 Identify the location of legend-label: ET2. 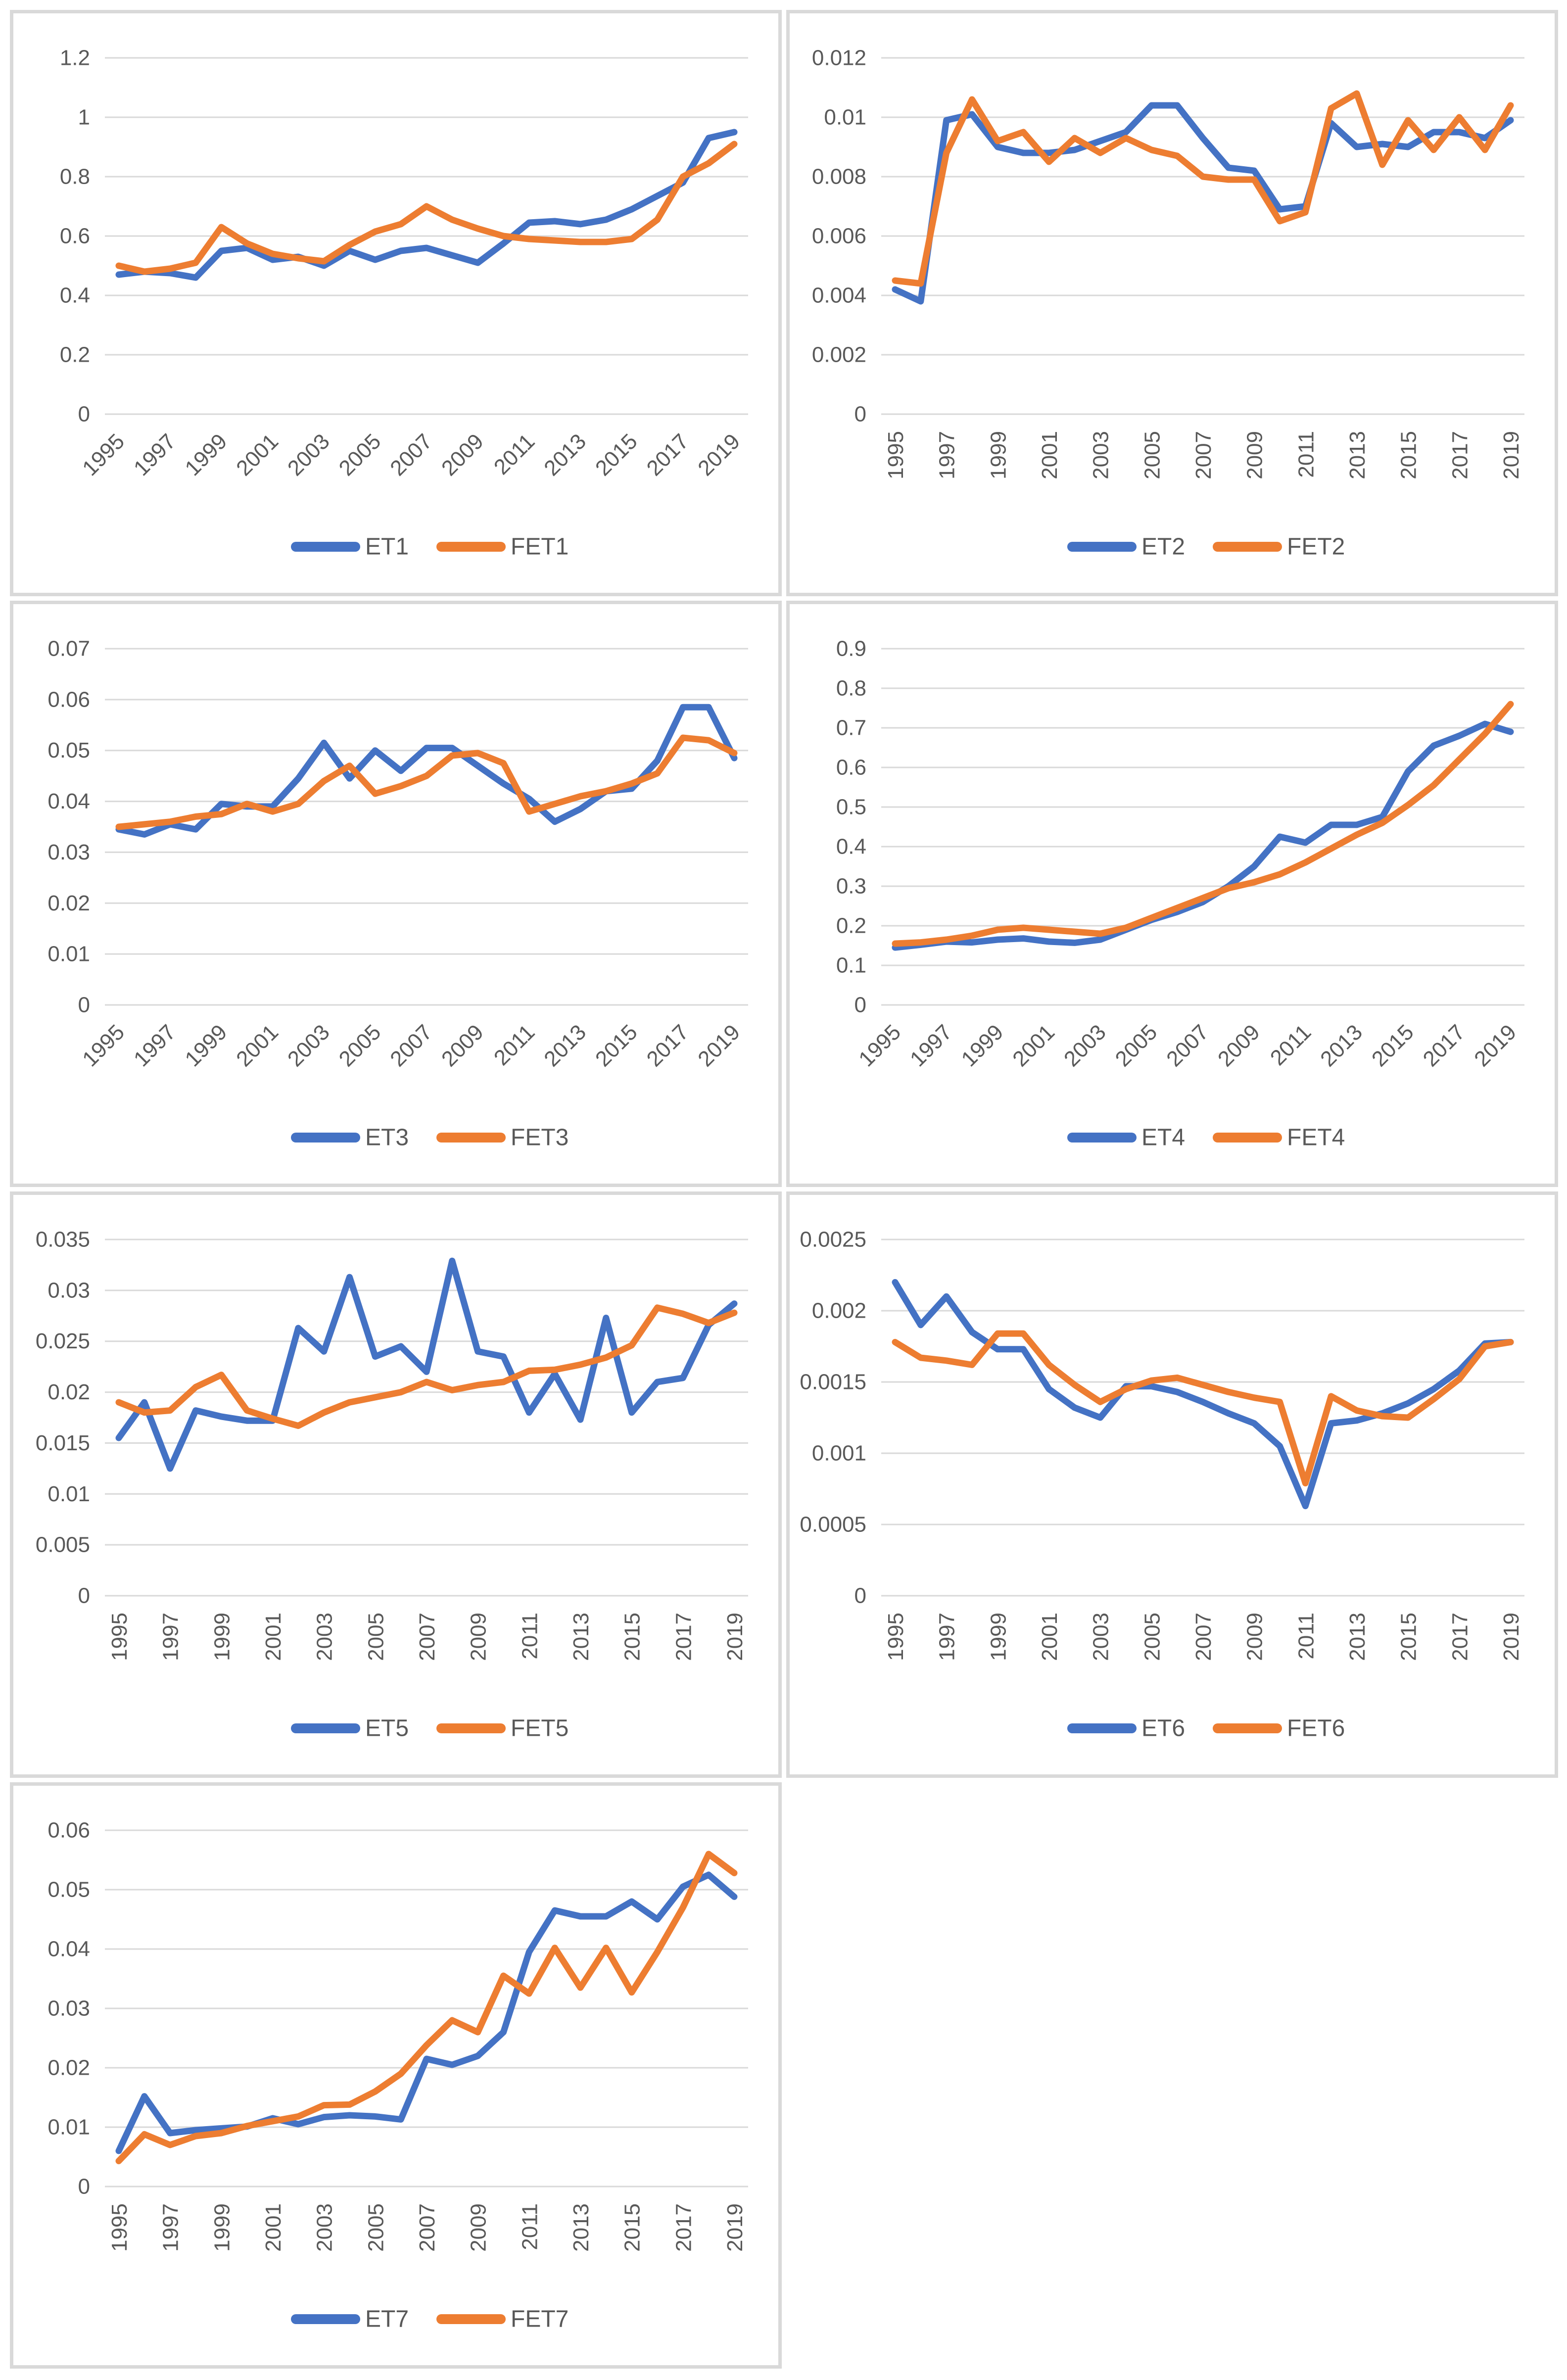
(1163, 547).